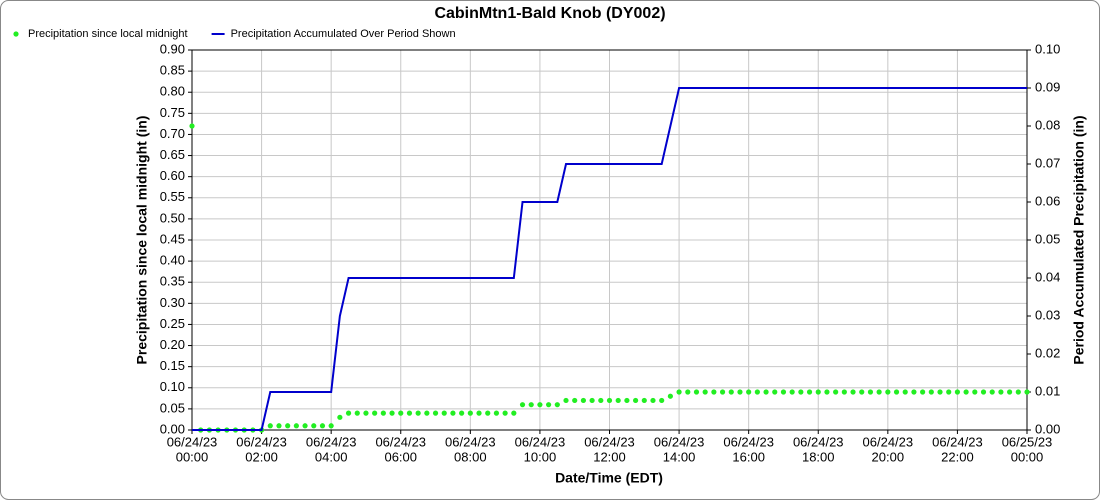  What do you see at coordinates (1047, 124) in the screenshot?
I see `y2-tick-label: 0.08` at bounding box center [1047, 124].